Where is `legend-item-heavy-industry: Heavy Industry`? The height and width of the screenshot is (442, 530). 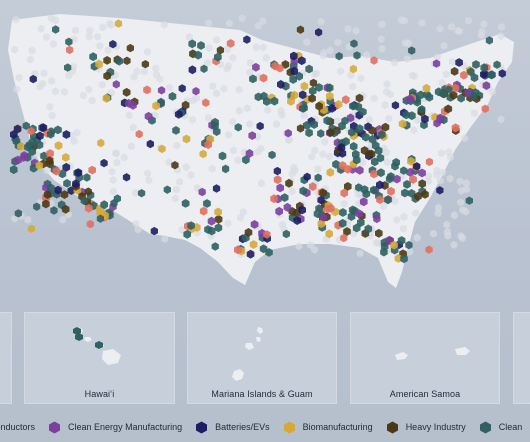 legend-item-heavy-industry: Heavy Industry is located at coordinates (426, 427).